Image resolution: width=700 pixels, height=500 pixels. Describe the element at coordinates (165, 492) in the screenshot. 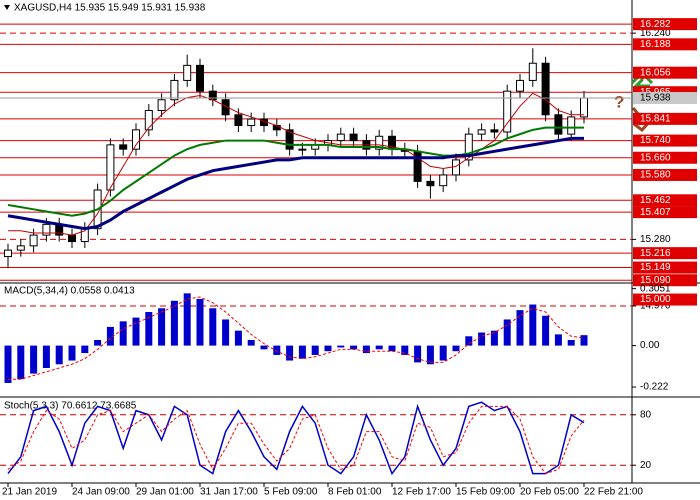

I see `x-tick-label: 29 Jan 01:00` at that location.